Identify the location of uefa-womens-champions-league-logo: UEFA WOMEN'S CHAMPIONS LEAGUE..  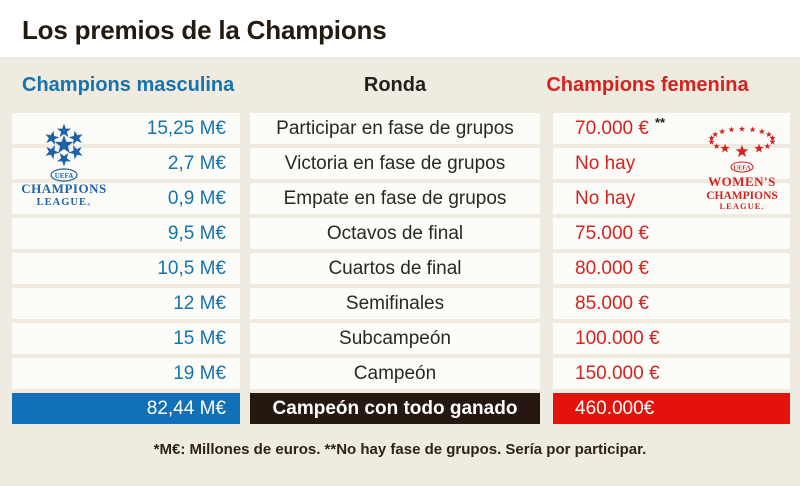
(742, 171).